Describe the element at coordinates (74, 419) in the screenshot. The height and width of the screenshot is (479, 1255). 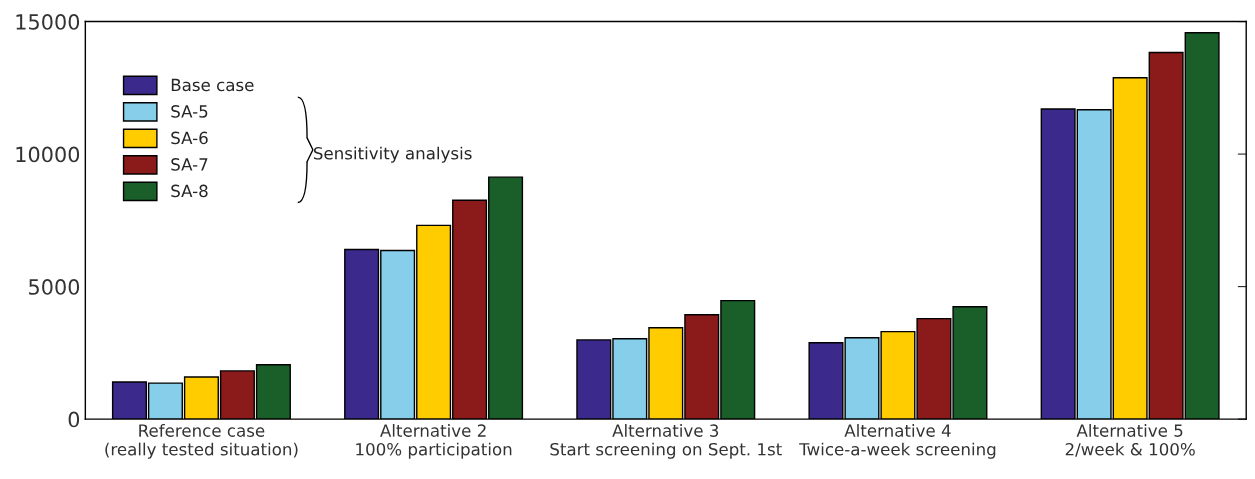
I see `y-tick-label: 0` at that location.